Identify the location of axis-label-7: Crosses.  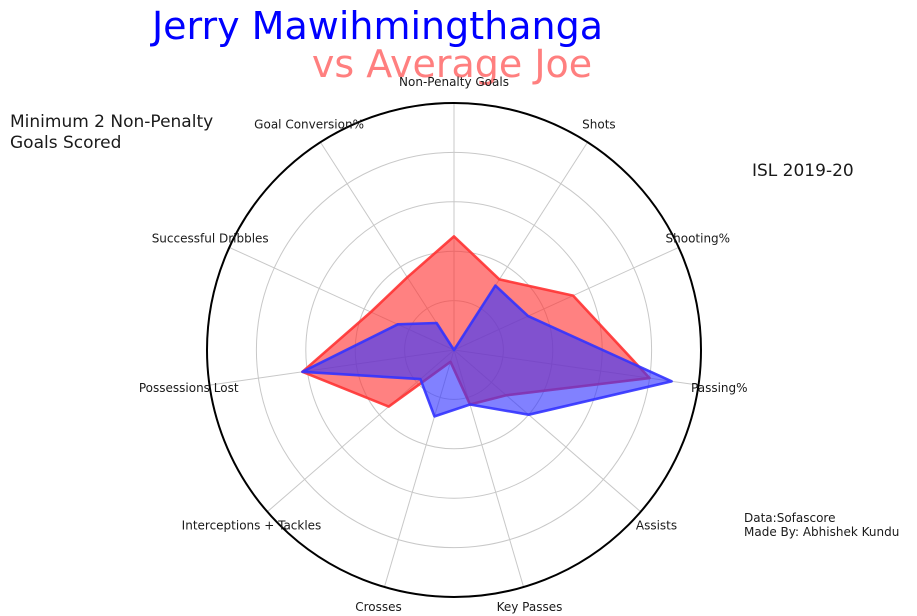
(378, 607).